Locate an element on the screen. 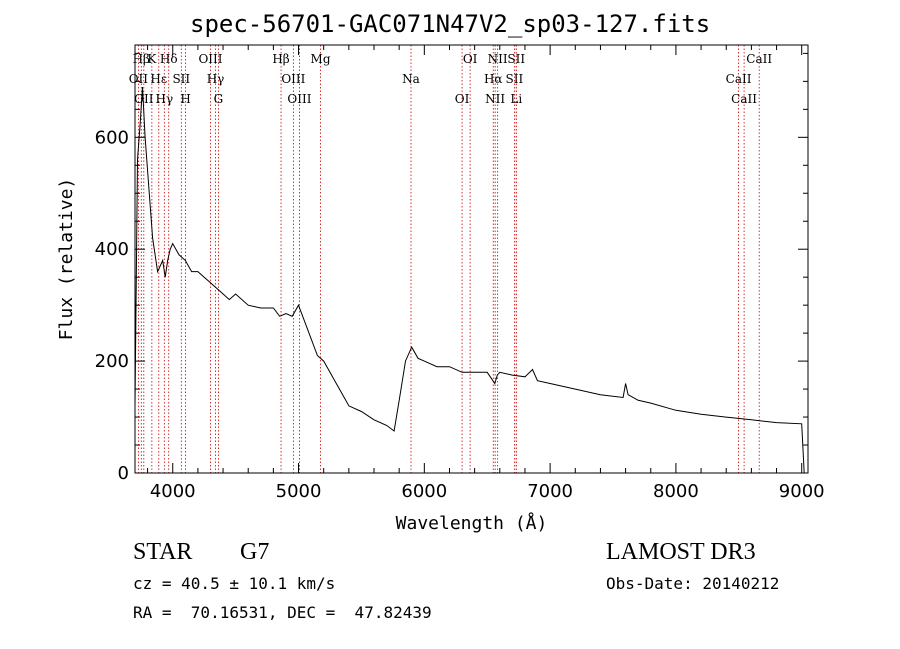 The image size is (900, 649). y-tick-label: 400 is located at coordinates (112, 249).